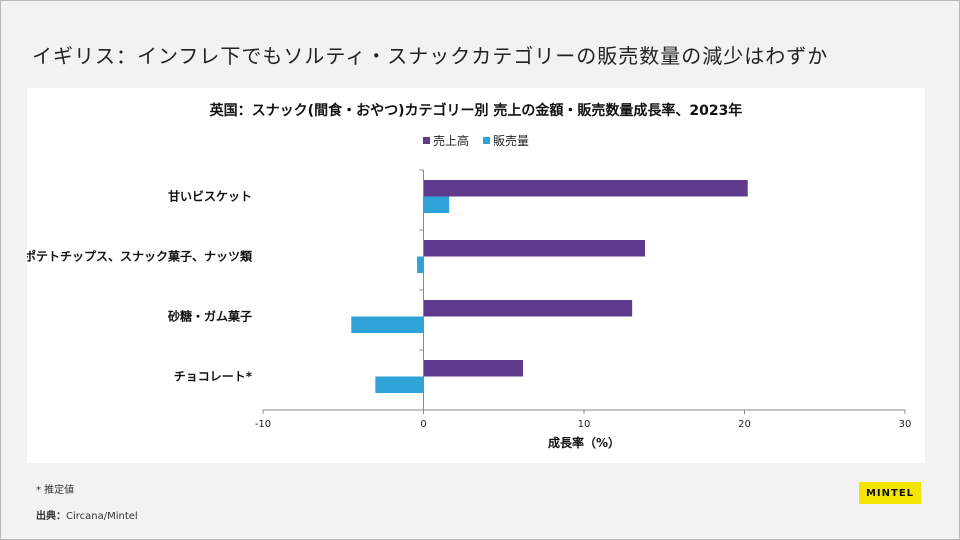  What do you see at coordinates (210, 196) in the screenshot?
I see `category-label-0: 甘いビスケット` at bounding box center [210, 196].